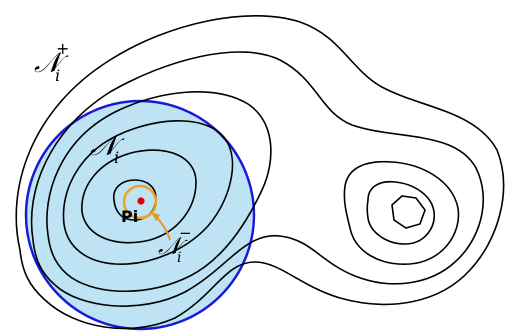 The image size is (508, 335). What do you see at coordinates (51, 62) in the screenshot?
I see `outer-neighborhood-label: 𝒩 i +` at bounding box center [51, 62].